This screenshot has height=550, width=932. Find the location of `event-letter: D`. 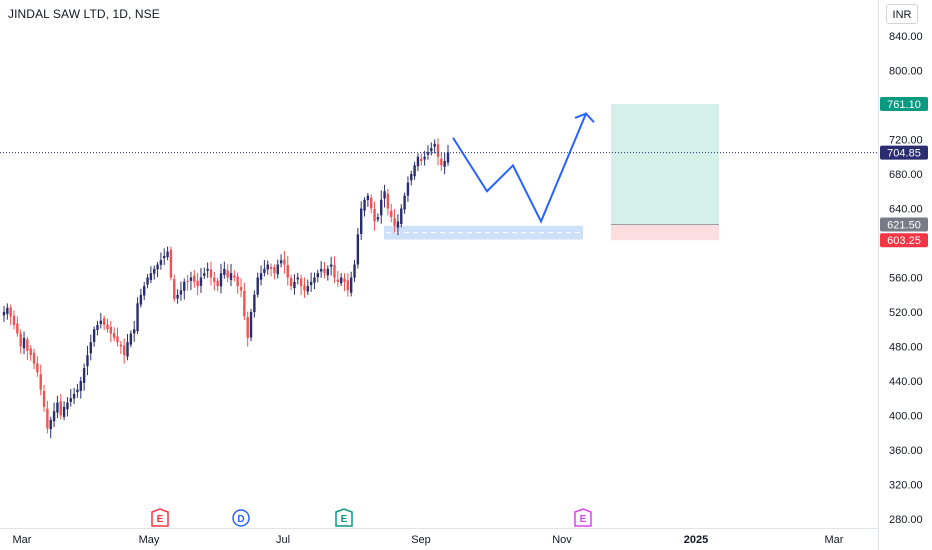

event-letter: D is located at coordinates (240, 519).